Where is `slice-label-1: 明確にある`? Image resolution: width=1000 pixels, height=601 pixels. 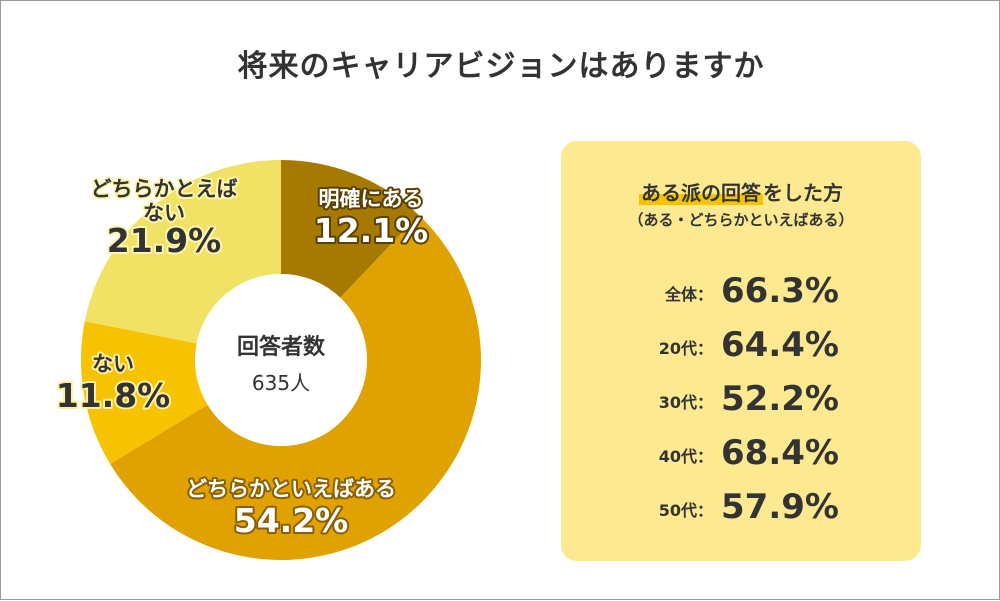
slice-label-1: 明確にある is located at coordinates (371, 199).